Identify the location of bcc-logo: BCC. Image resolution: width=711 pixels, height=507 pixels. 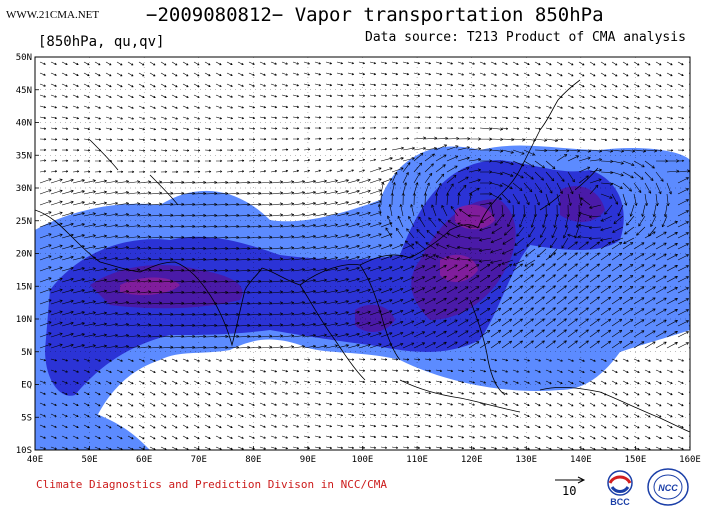
(620, 488).